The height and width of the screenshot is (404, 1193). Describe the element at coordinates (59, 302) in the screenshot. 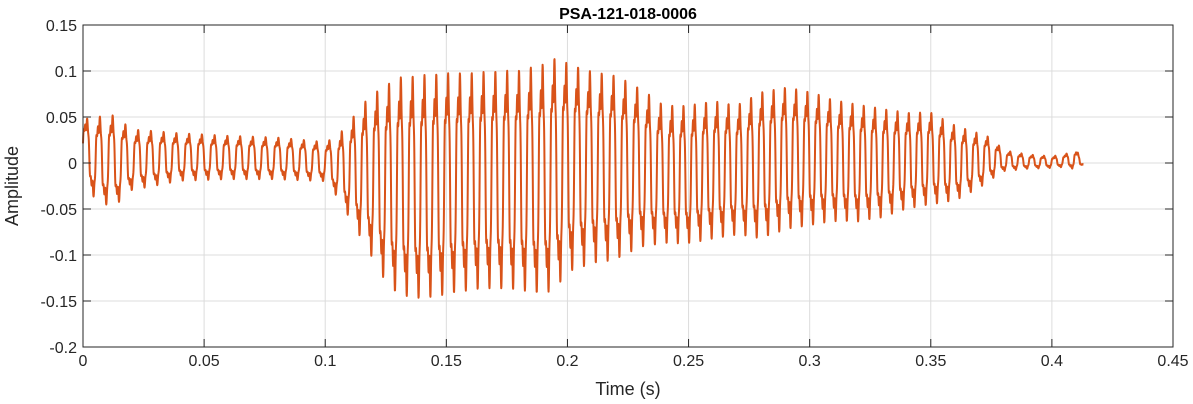

I see `y-tick-label: -0.15` at that location.